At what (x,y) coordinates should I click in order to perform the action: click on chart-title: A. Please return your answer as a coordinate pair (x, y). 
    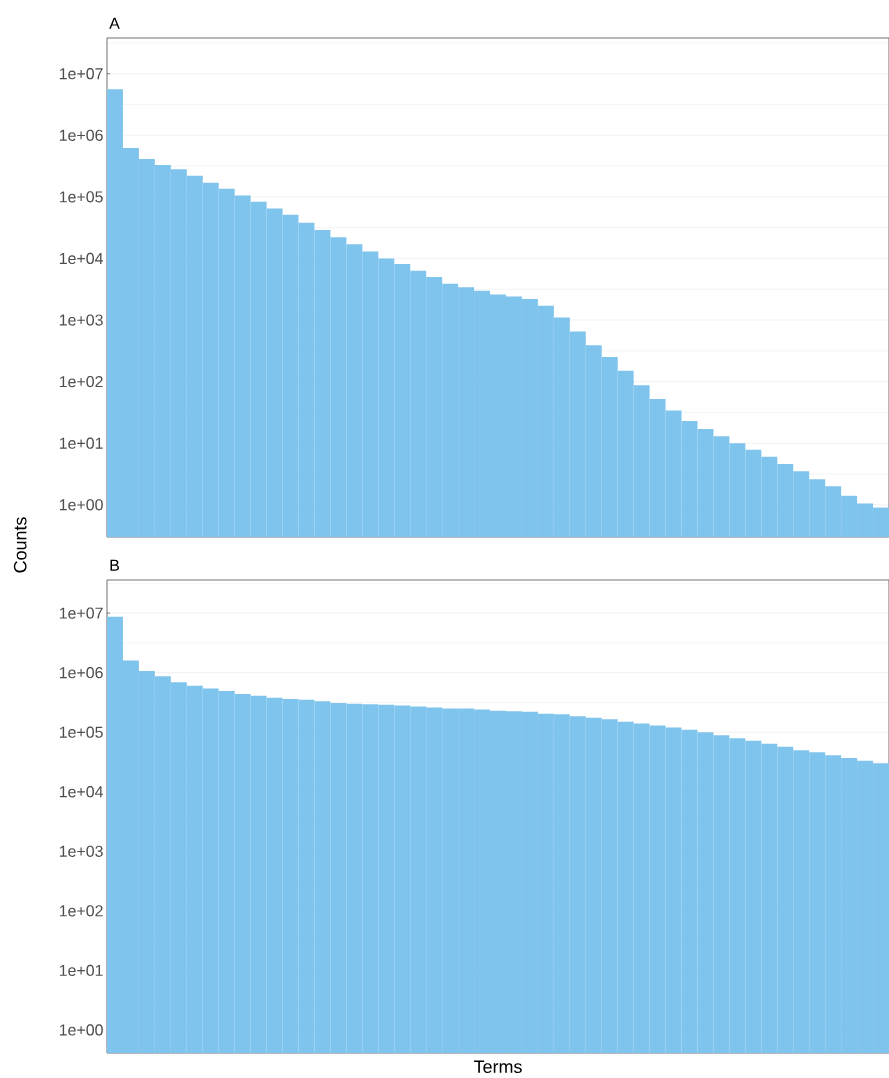
    Looking at the image, I should click on (114, 23).